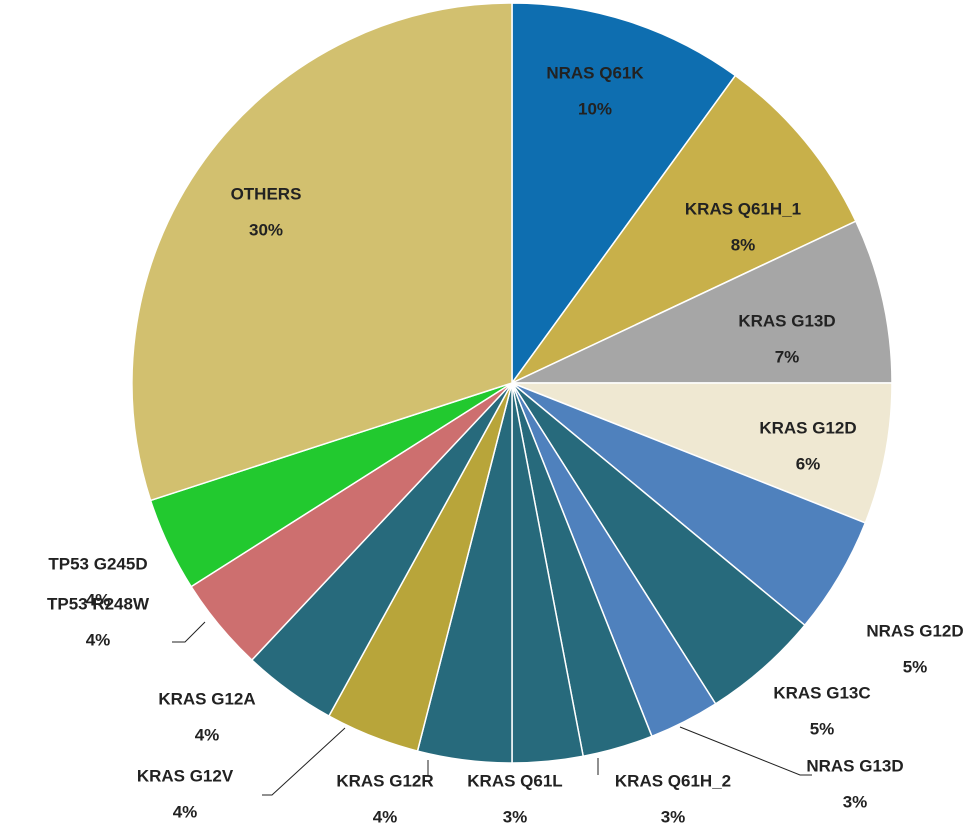 Image resolution: width=980 pixels, height=838 pixels. Describe the element at coordinates (514, 780) in the screenshot. I see `slice-label: KRAS Q61L` at that location.